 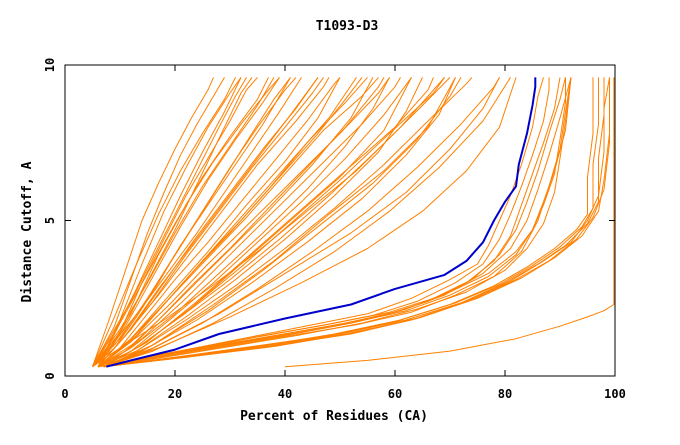 I want to click on x-tick-label: 20, so click(x=175, y=394).